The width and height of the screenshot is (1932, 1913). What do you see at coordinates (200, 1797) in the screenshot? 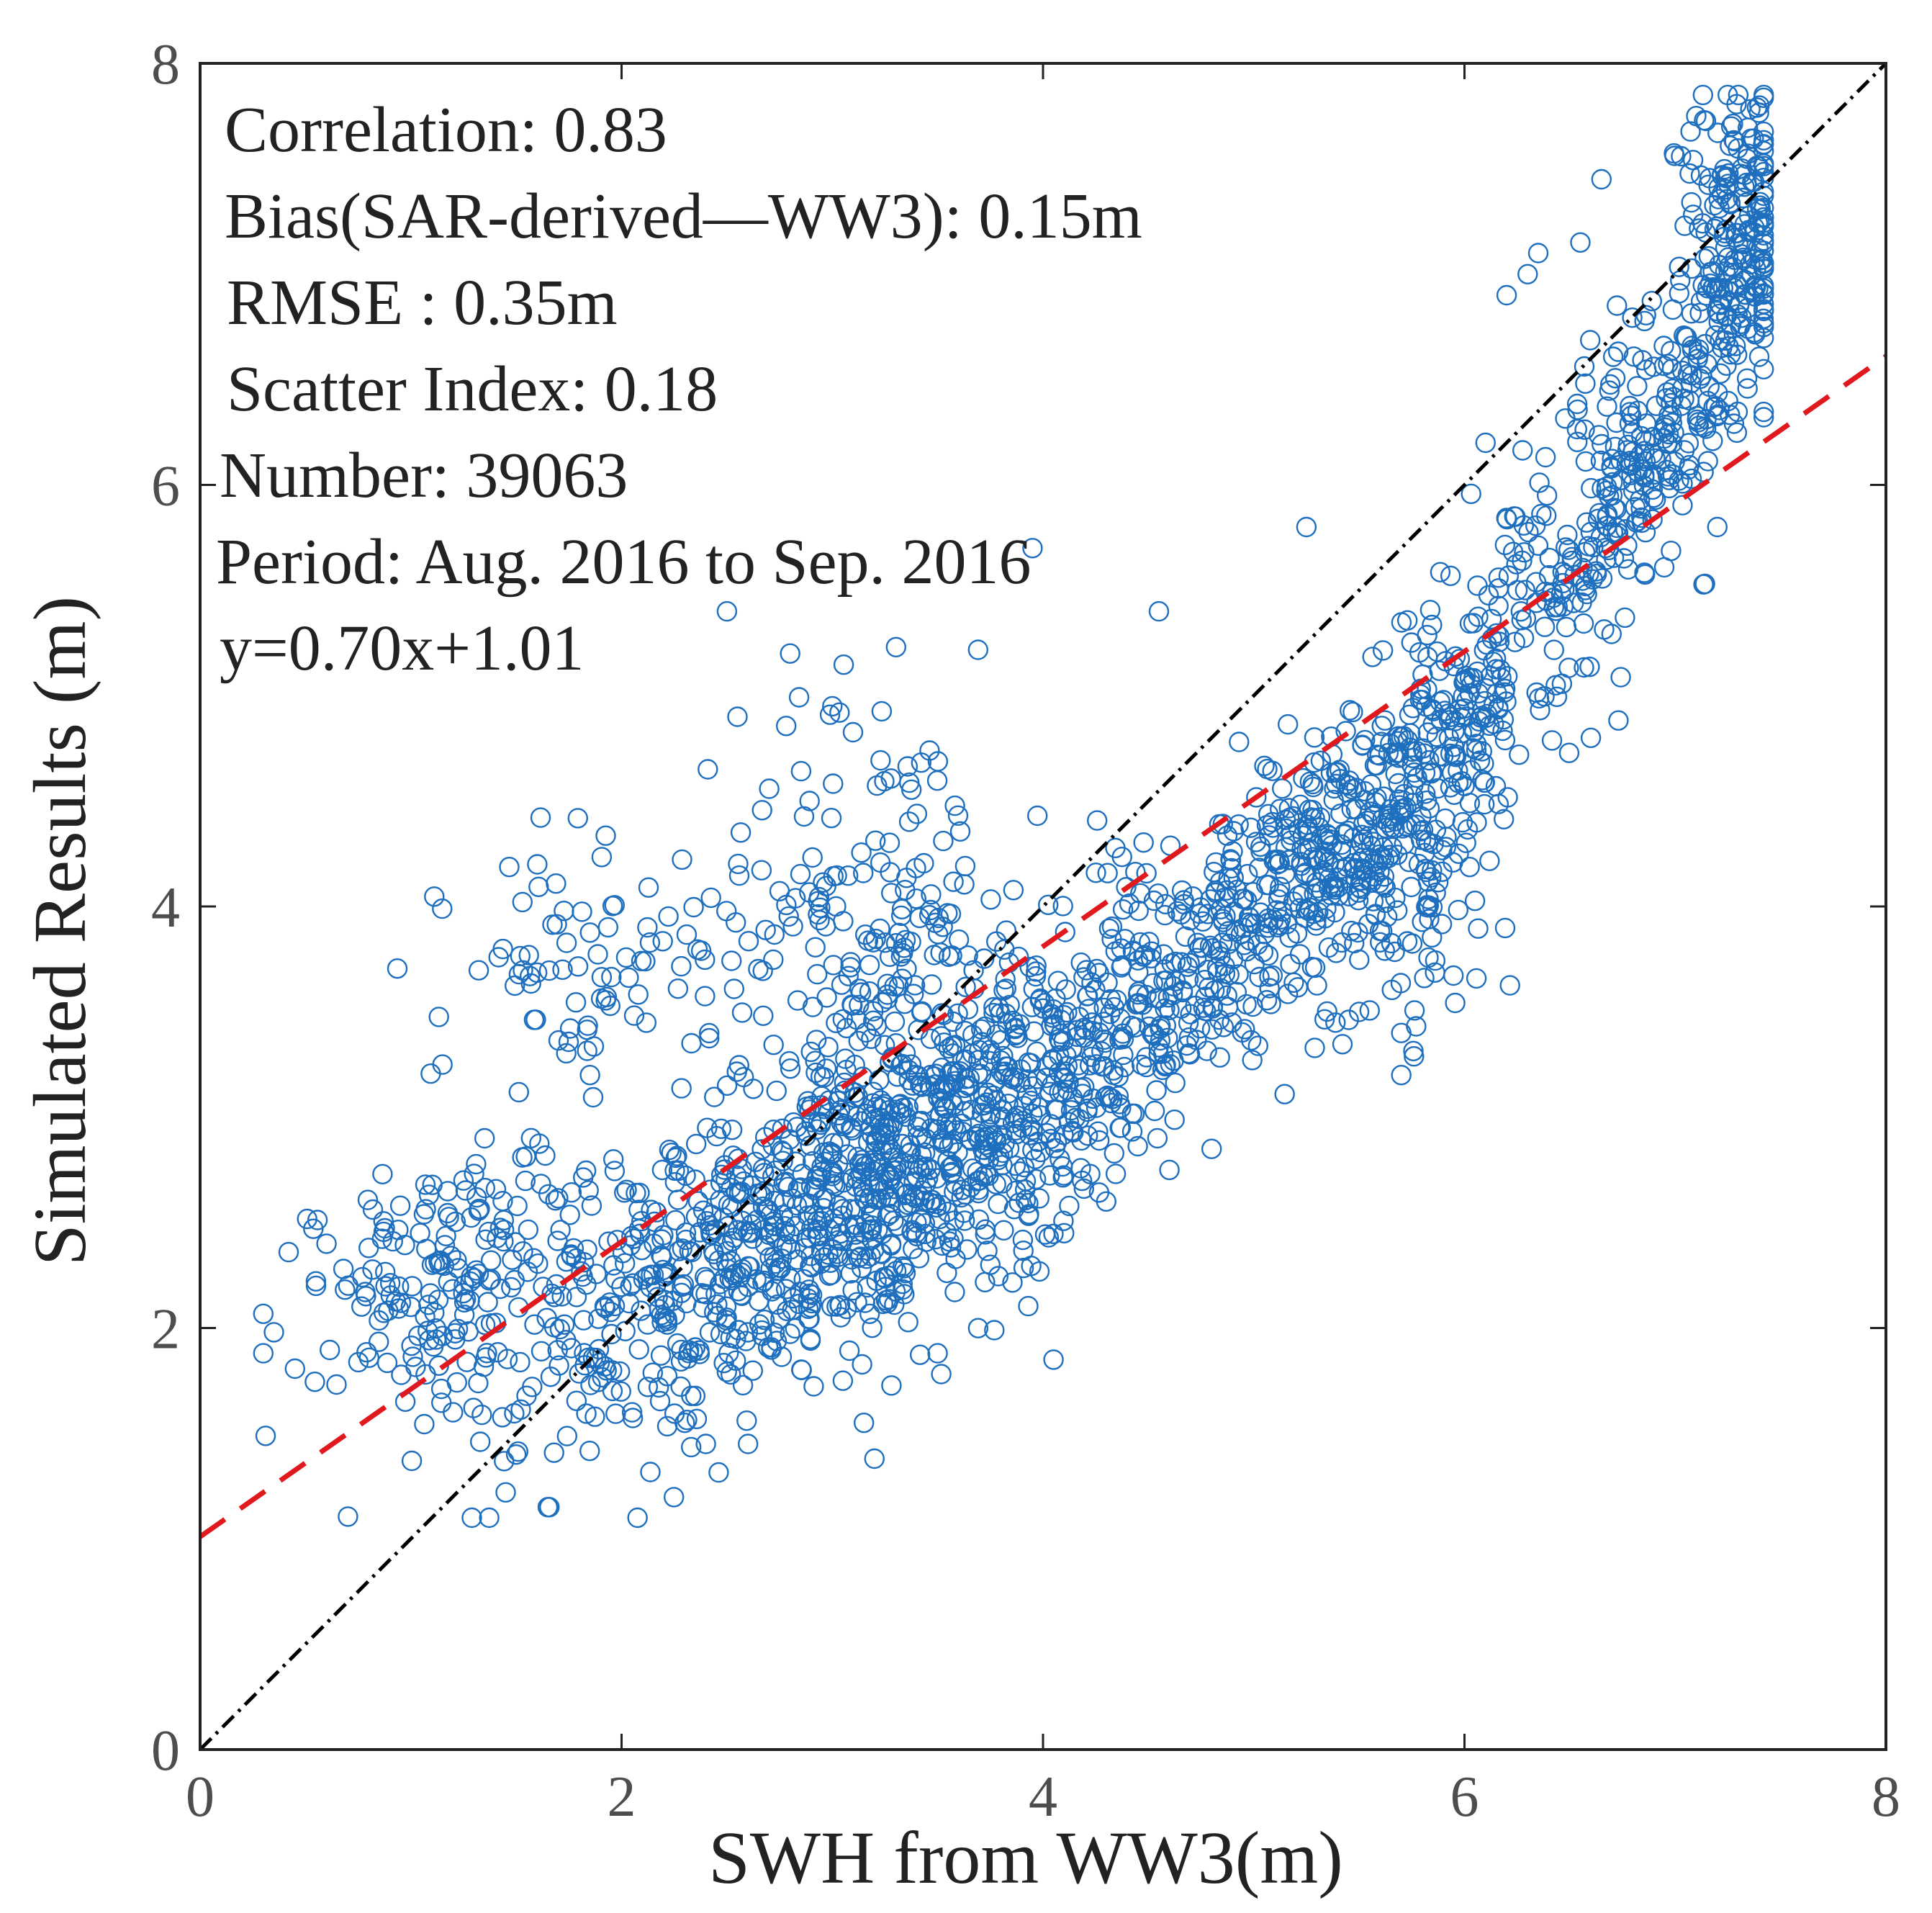
I see `x-tick-label: 0` at bounding box center [200, 1797].